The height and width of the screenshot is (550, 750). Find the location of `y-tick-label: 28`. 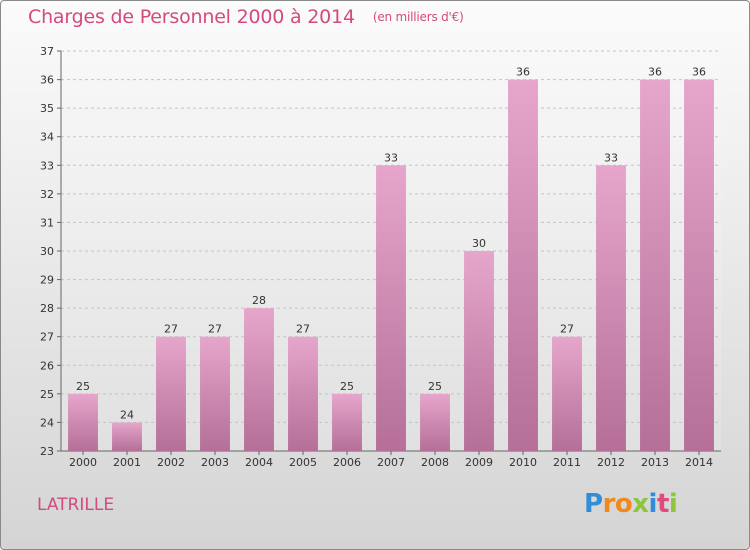

y-tick-label: 28 is located at coordinates (47, 308).